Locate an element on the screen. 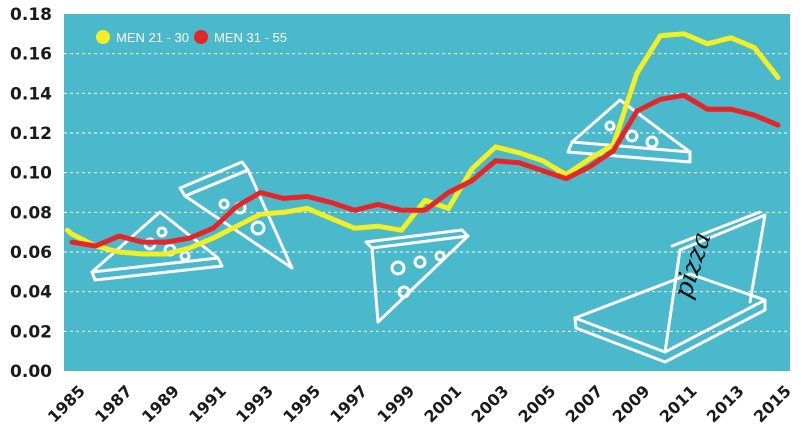 Image resolution: width=806 pixels, height=439 pixels. x-tick-label: 1989 is located at coordinates (160, 403).